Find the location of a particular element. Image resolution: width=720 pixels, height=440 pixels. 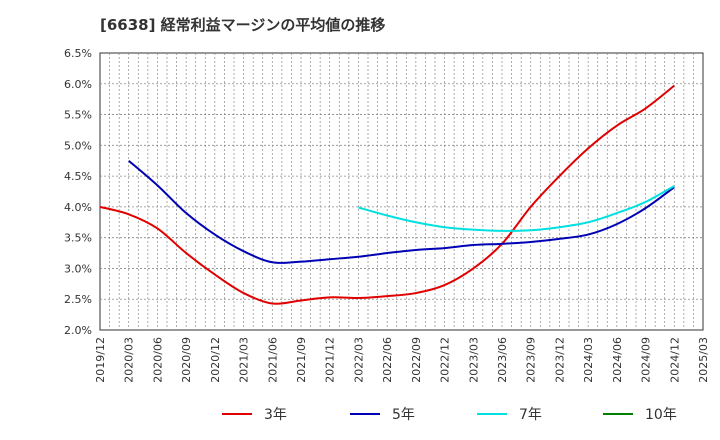

x-tick-label: 2020/03 is located at coordinates (129, 360).